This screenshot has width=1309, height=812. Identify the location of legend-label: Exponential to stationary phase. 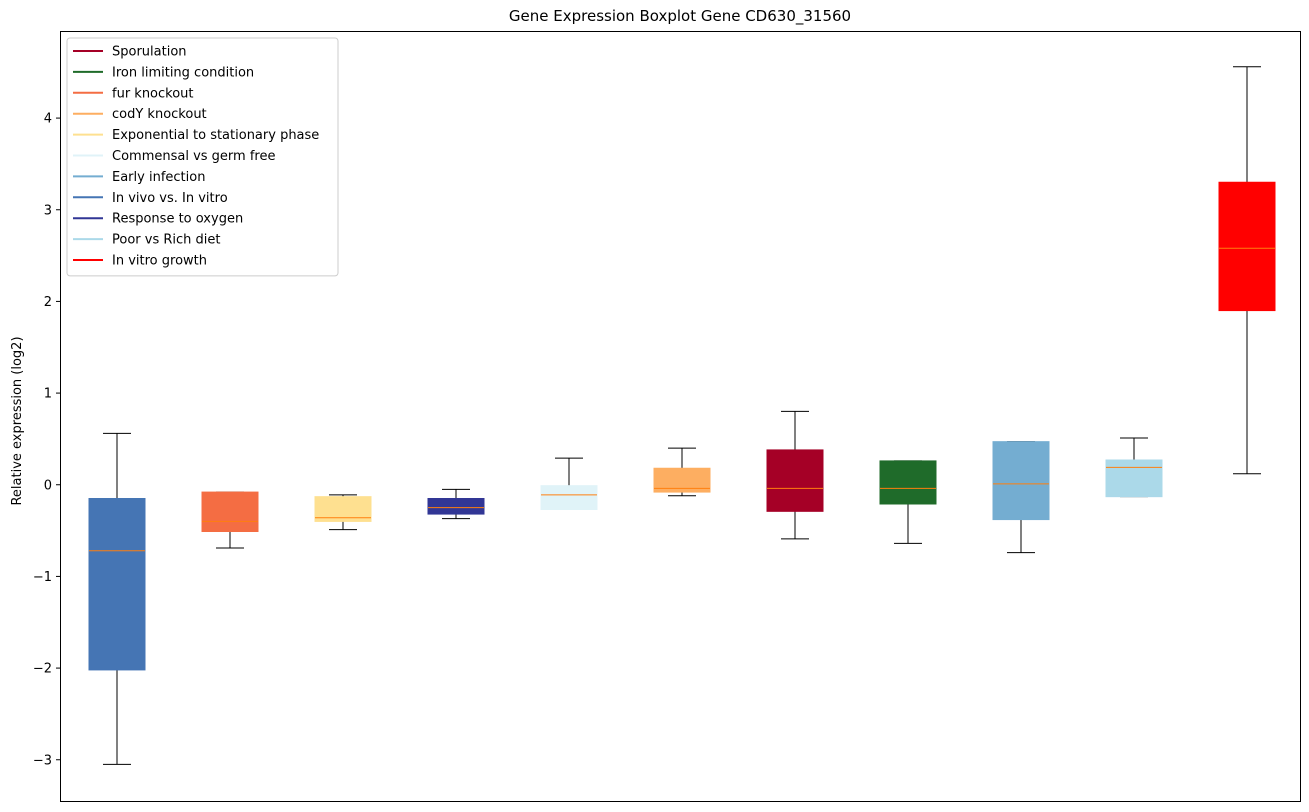
(215, 135).